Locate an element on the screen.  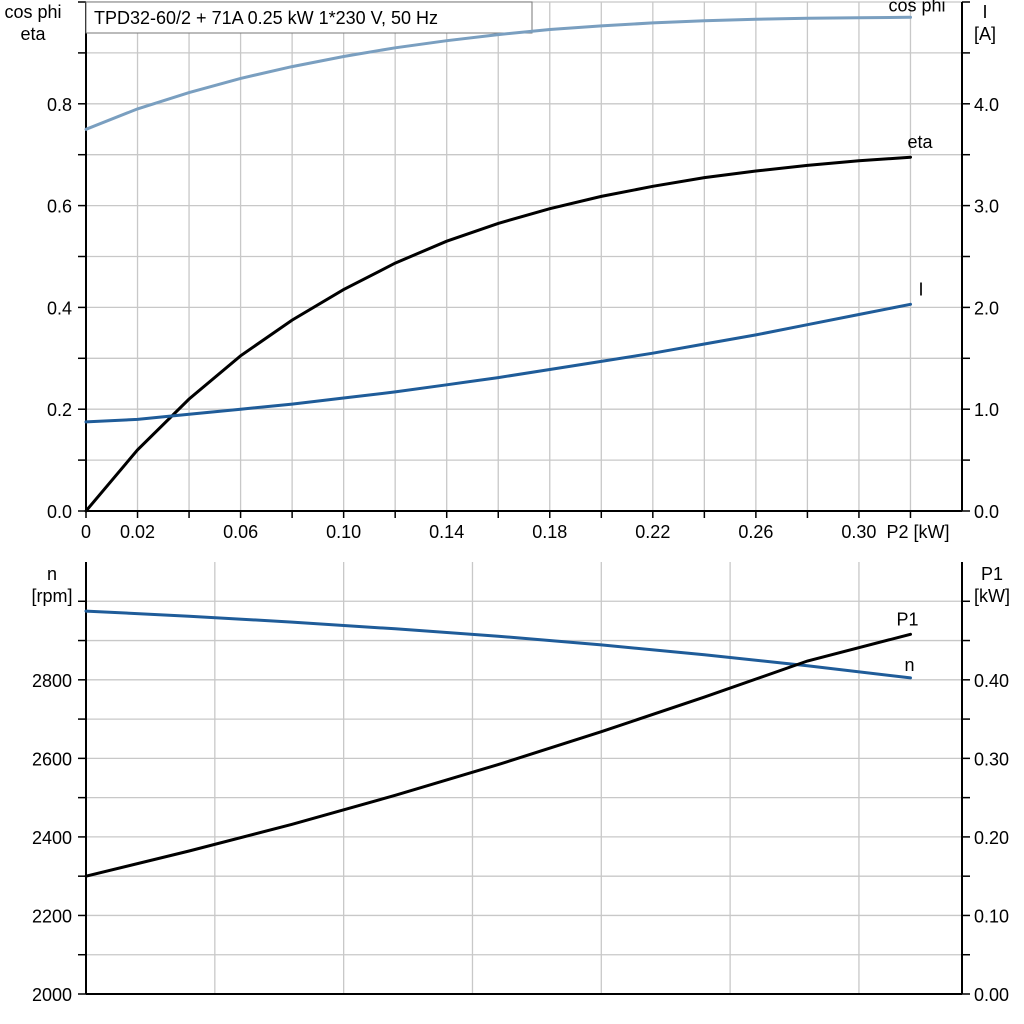
top-left-tick-label-0-6: 0.6 is located at coordinates (59, 207).